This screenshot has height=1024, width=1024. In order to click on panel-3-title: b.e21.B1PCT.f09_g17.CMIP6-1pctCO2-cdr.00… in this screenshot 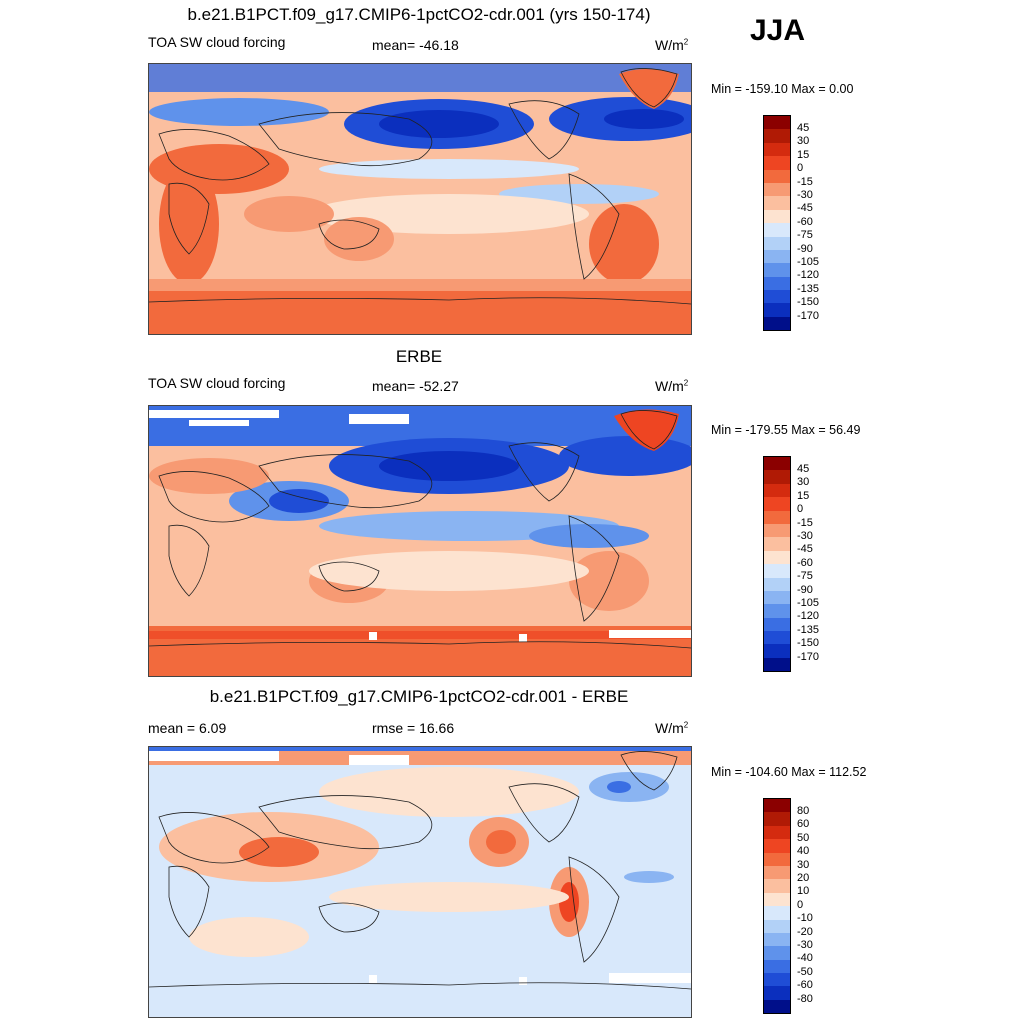, I will do `click(419, 696)`.